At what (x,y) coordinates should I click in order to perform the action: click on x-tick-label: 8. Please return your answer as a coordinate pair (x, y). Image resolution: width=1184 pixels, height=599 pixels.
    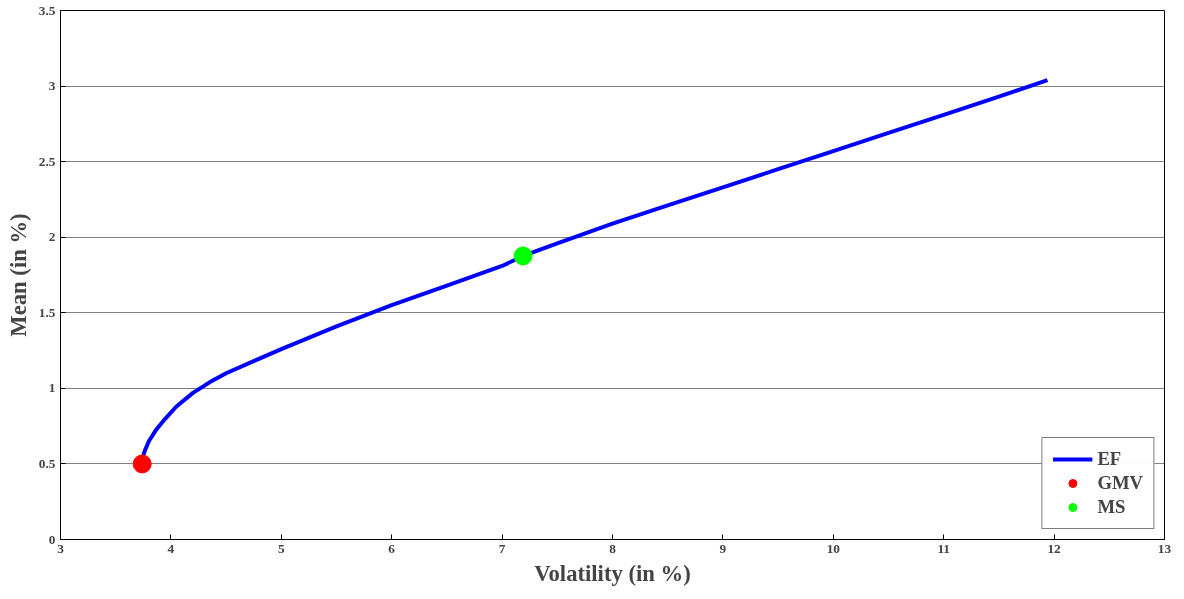
    Looking at the image, I should click on (613, 548).